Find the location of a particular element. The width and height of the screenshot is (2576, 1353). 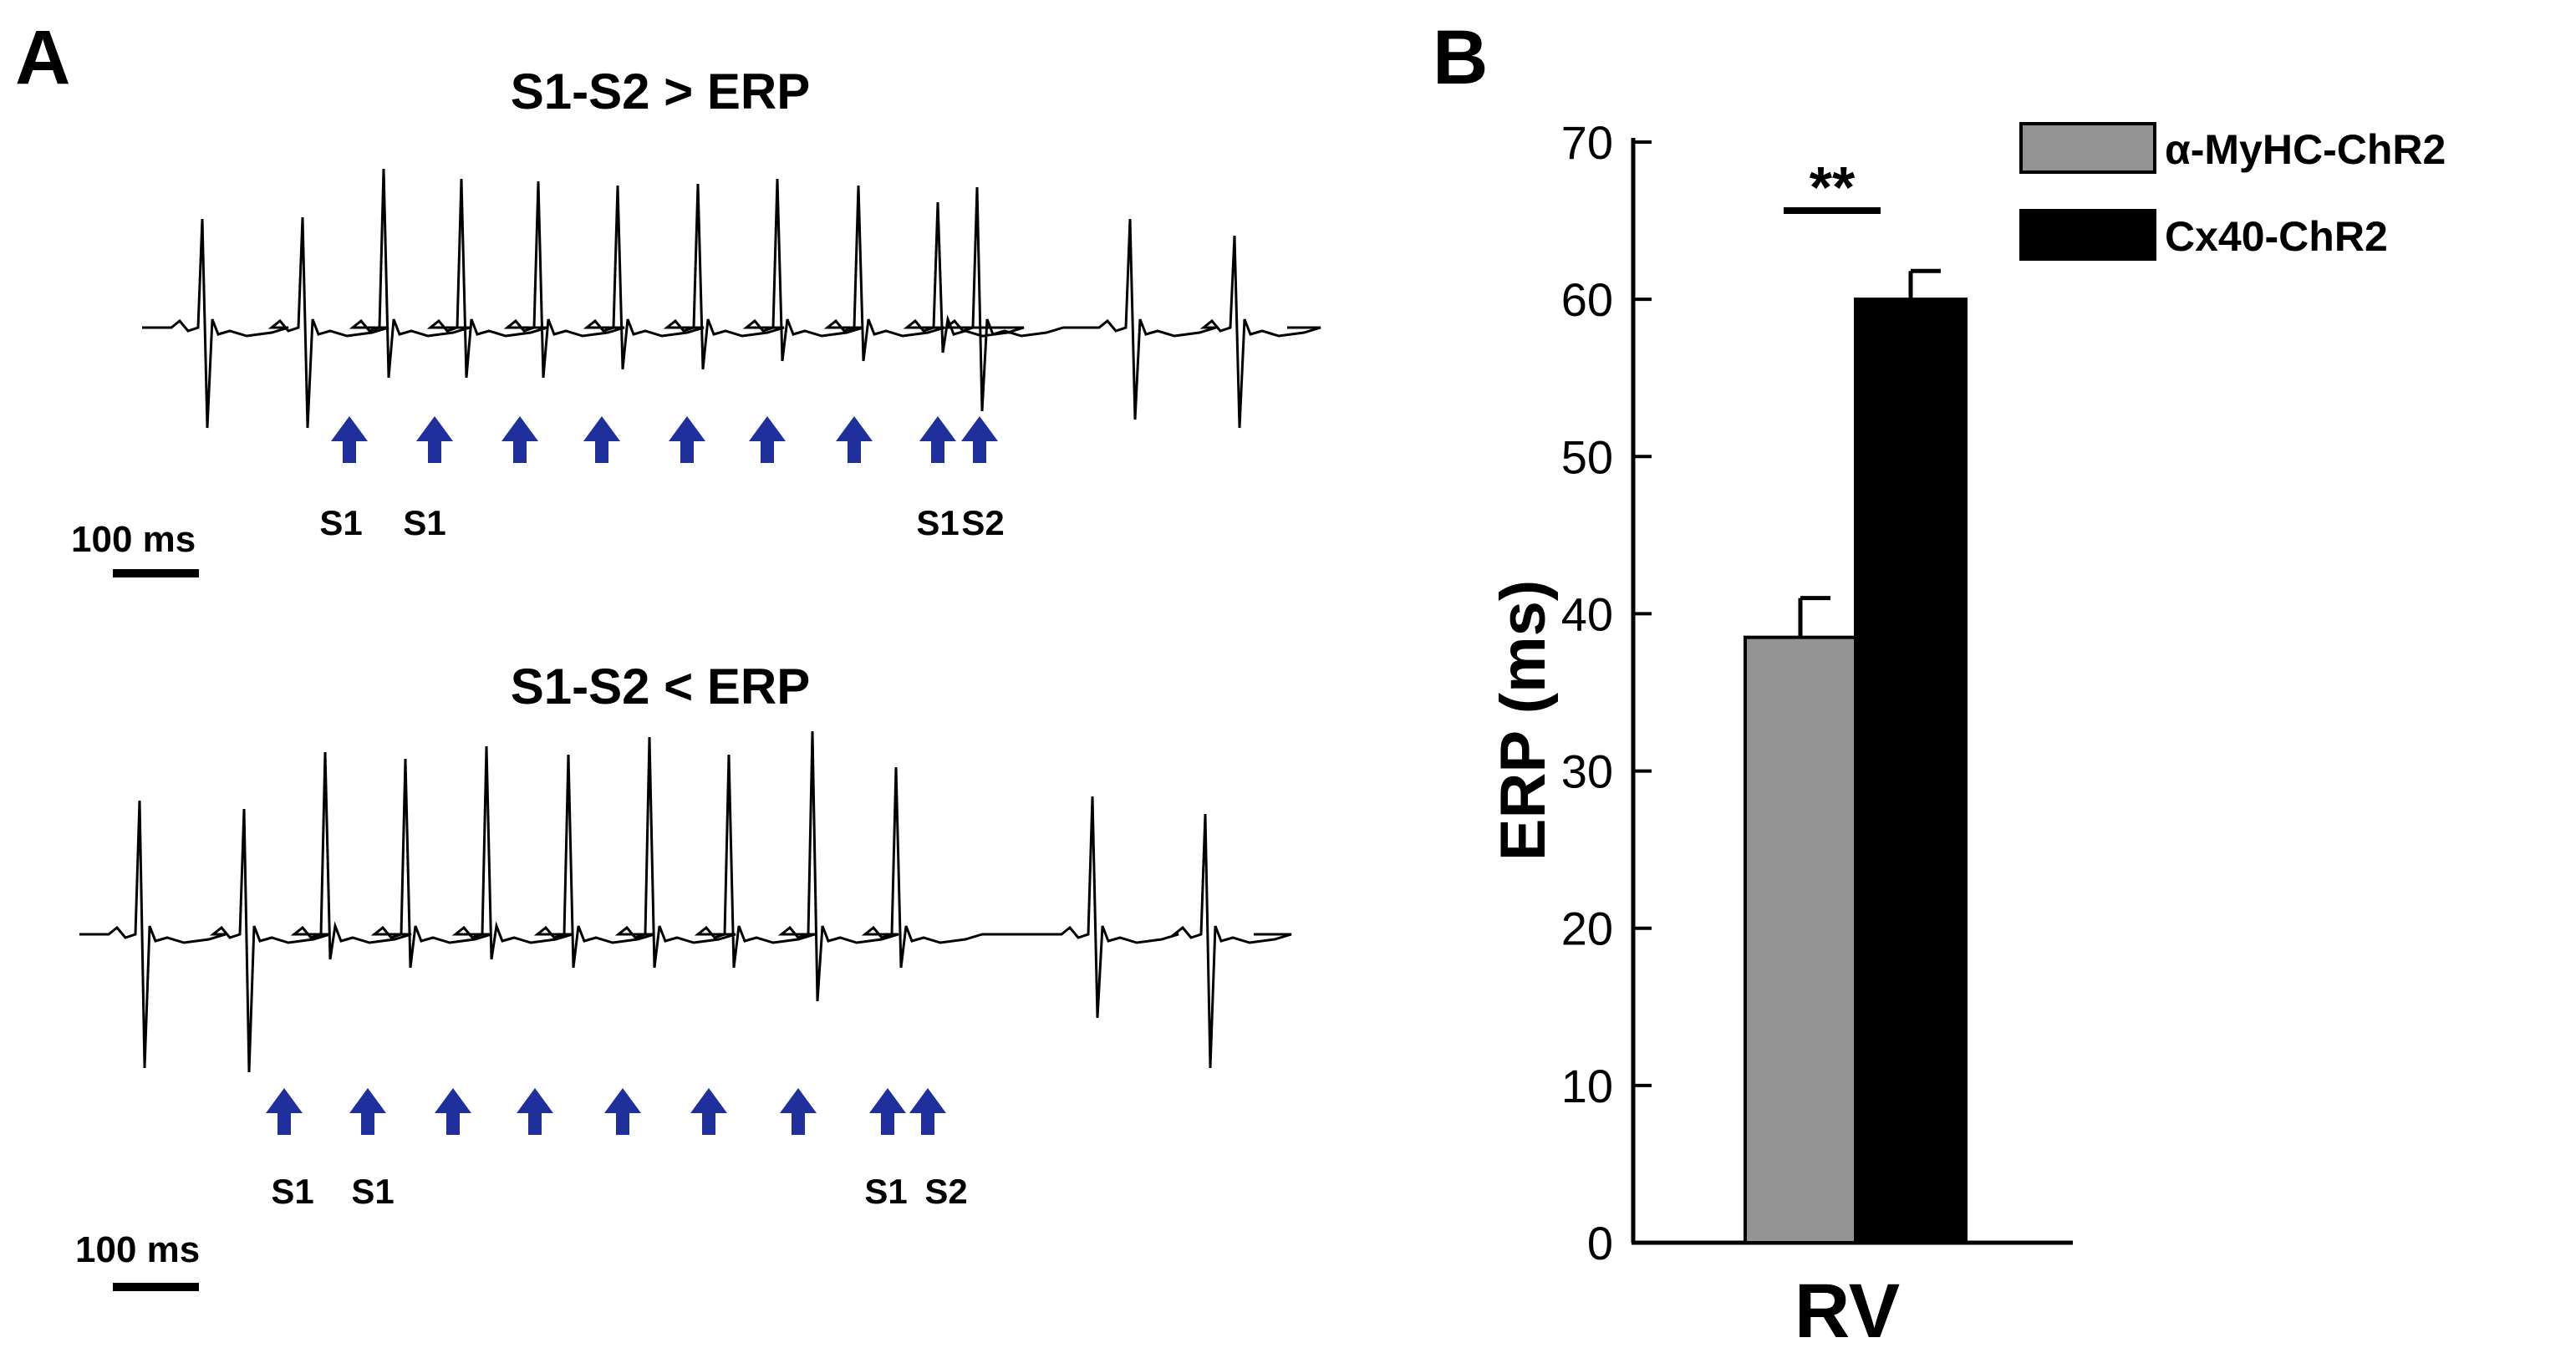

stim-arrows-bottom is located at coordinates (606, 1111).